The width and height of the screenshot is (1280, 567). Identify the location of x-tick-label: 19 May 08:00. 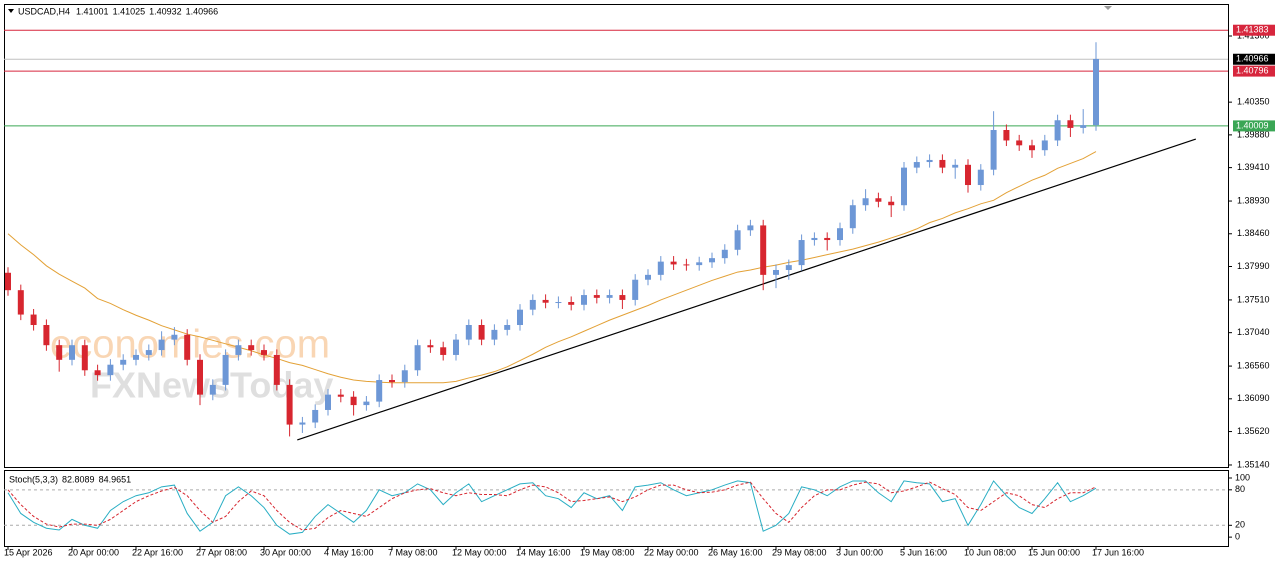
(607, 552).